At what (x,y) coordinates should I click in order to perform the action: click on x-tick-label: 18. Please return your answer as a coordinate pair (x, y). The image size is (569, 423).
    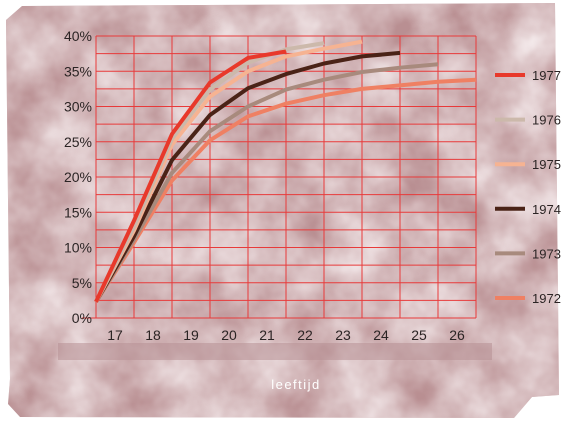
    Looking at the image, I should click on (153, 335).